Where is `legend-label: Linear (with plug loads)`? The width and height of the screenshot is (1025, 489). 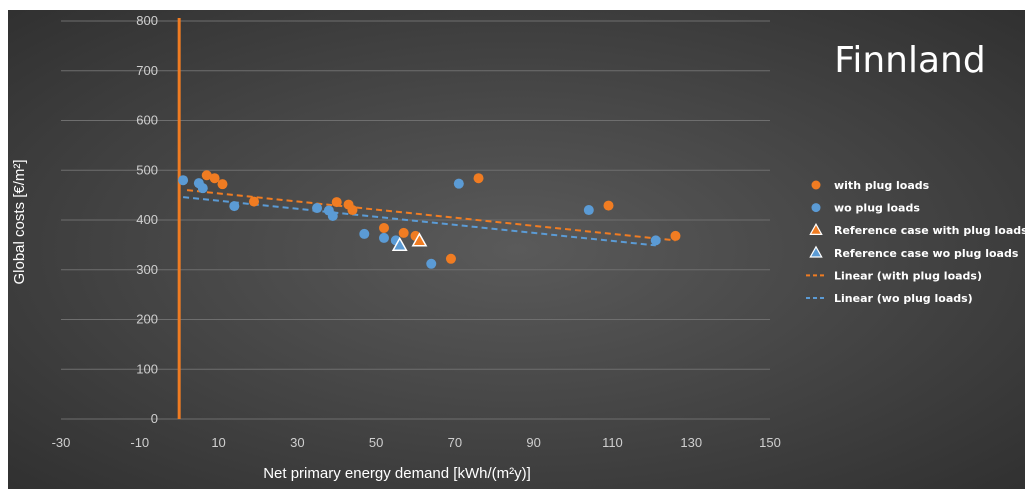 legend-label: Linear (with plug loads) is located at coordinates (908, 275).